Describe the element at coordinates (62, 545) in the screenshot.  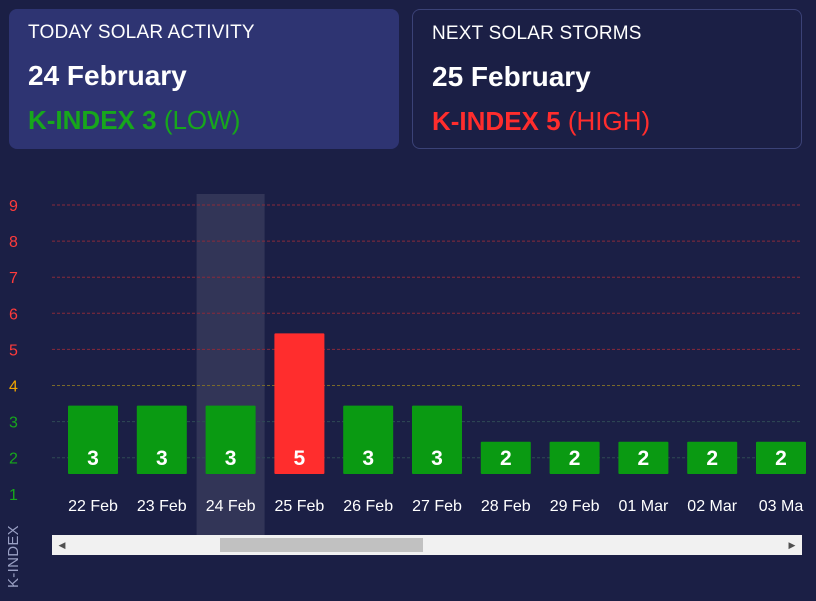
I see `scroll-left-arrow-icon: ◀` at that location.